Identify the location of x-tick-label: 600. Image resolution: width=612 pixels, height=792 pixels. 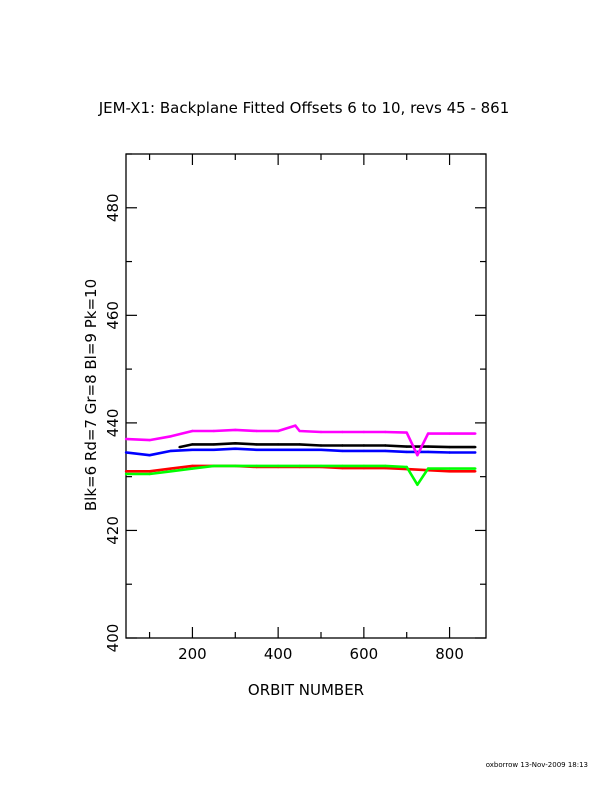
(364, 654).